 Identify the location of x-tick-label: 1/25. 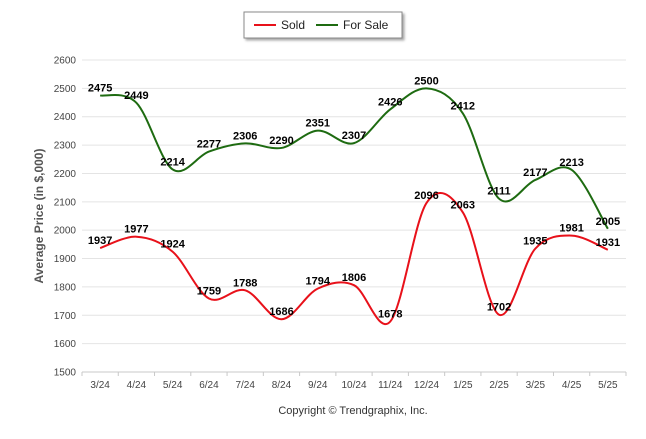
(463, 385).